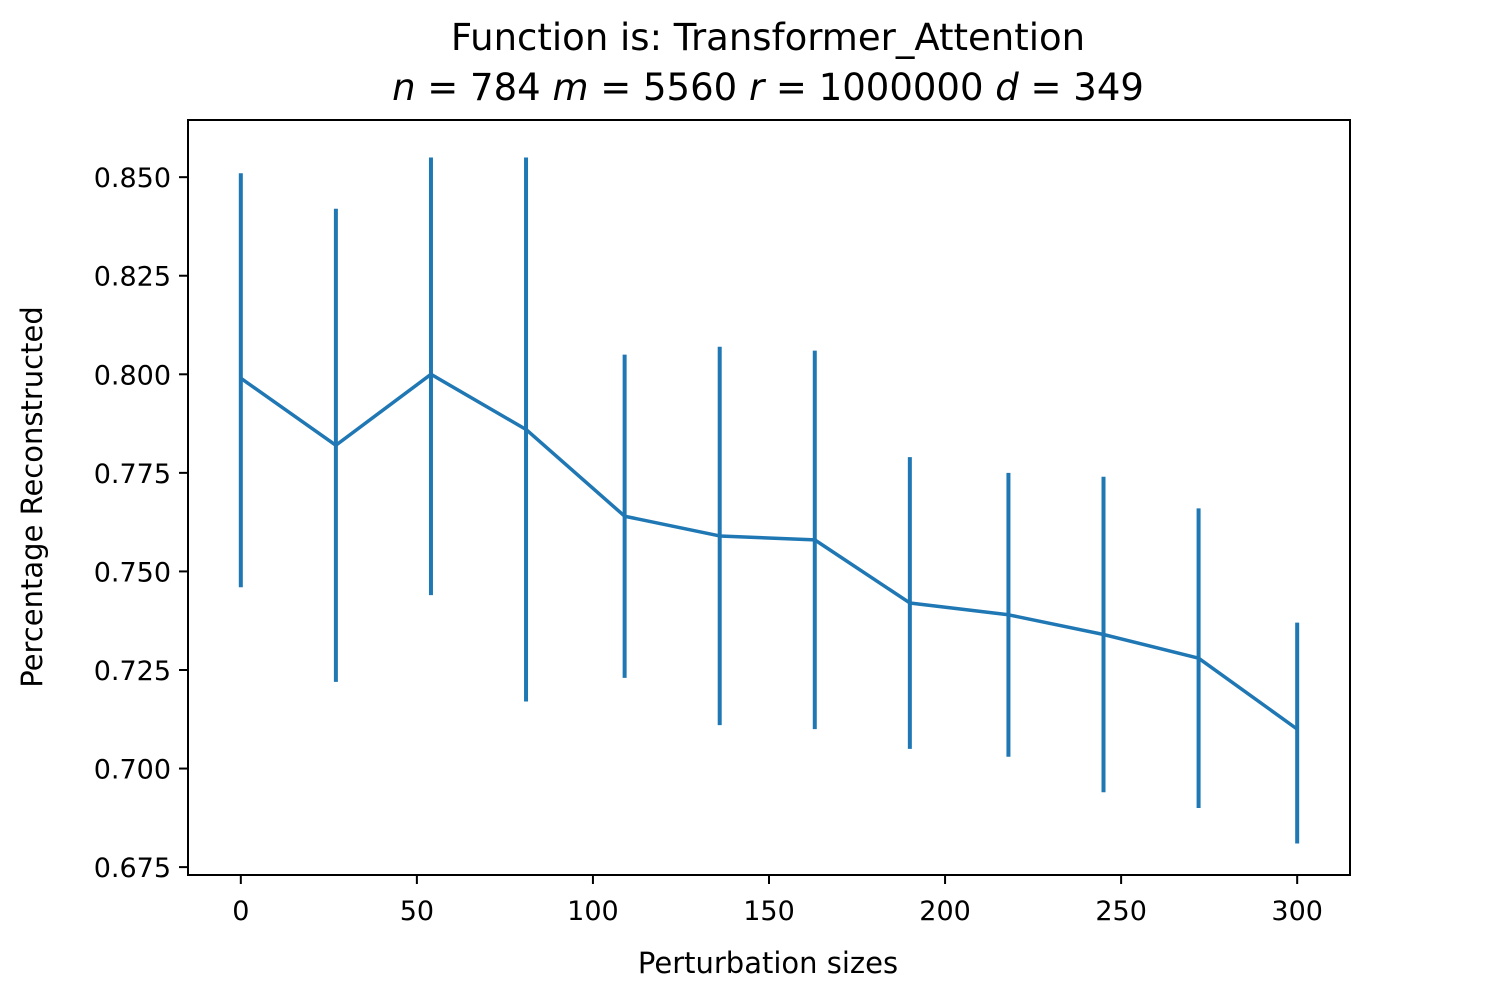 The height and width of the screenshot is (1000, 1500). Describe the element at coordinates (132, 671) in the screenshot. I see `y-tick-label: 0.725` at that location.